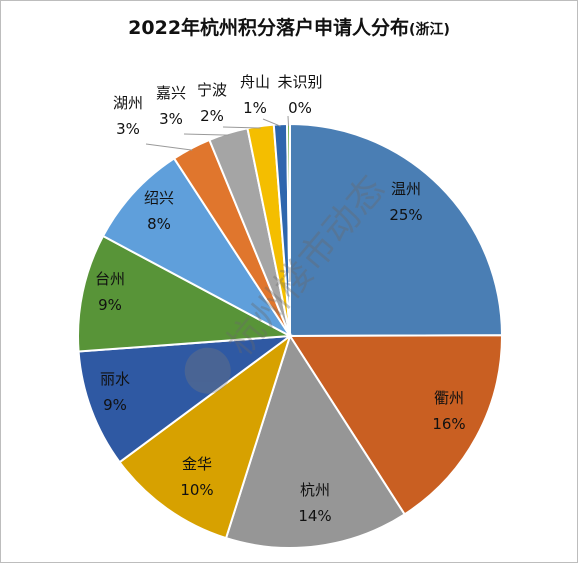 The height and width of the screenshot is (563, 578). Describe the element at coordinates (314, 516) in the screenshot. I see `slice-label-value-2: 14%` at that location.